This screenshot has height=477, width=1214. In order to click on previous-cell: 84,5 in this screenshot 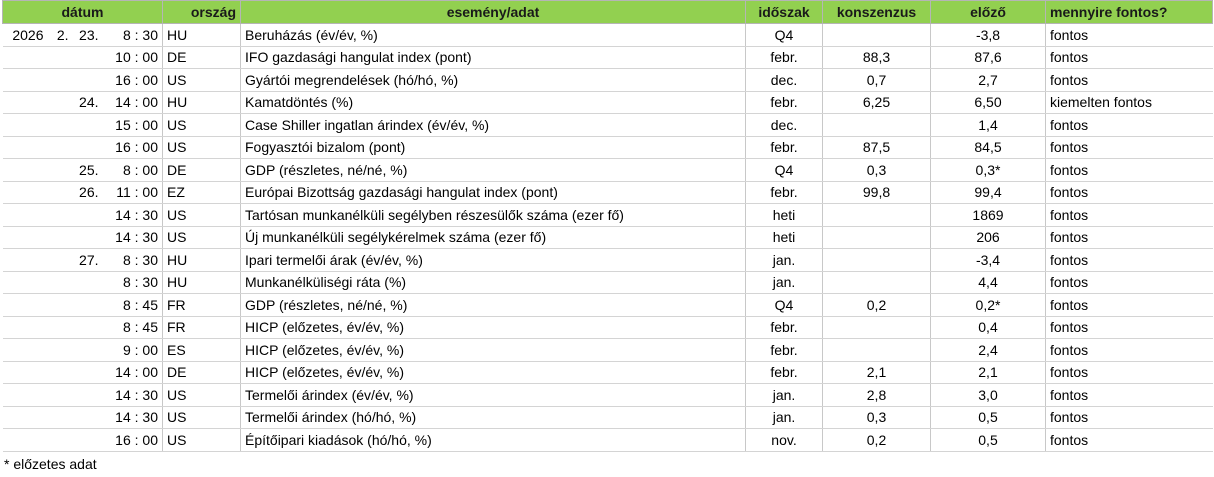, I will do `click(988, 147)`.